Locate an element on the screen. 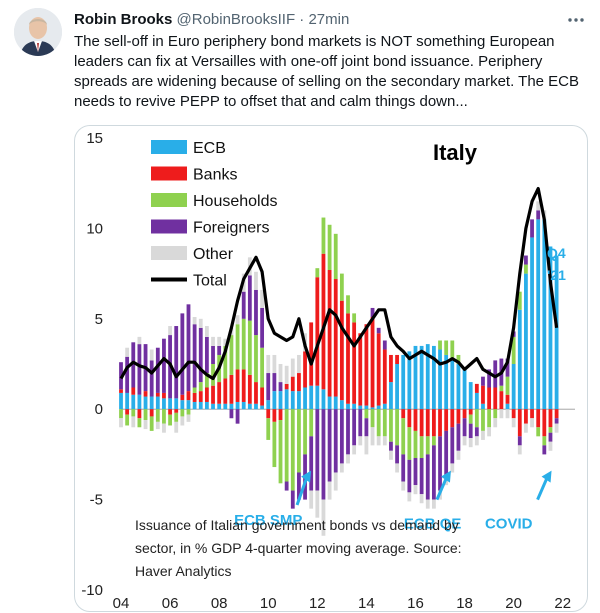 The width and height of the screenshot is (600, 613). legend-swatch-households is located at coordinates (169, 200).